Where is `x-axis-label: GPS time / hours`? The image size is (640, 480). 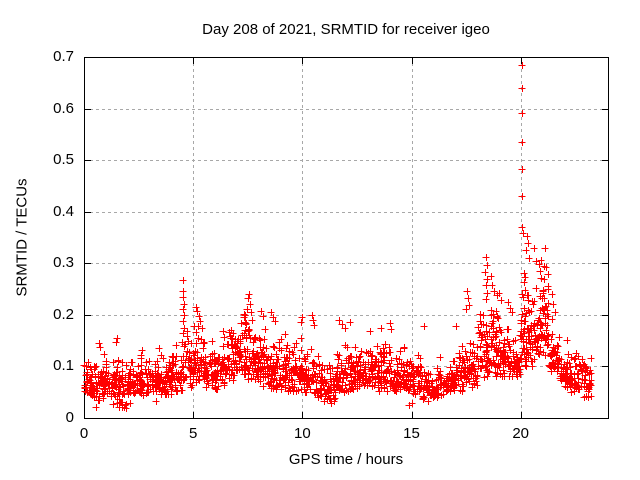 x-axis-label: GPS time / hours is located at coordinates (346, 459).